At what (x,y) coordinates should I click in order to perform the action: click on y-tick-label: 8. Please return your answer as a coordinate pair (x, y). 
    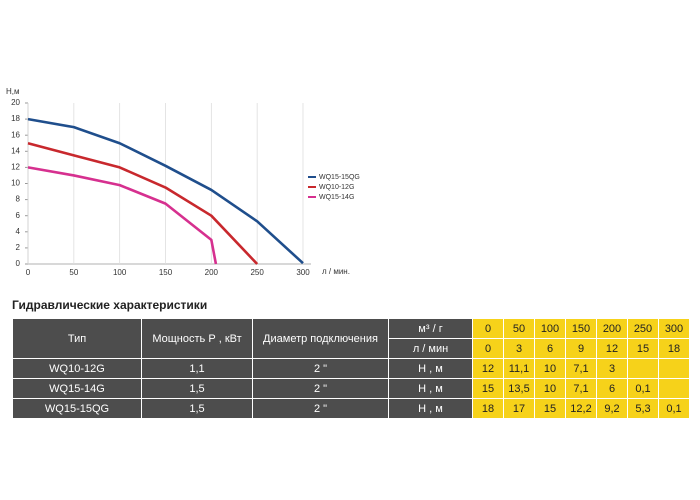
    Looking at the image, I should click on (18, 199).